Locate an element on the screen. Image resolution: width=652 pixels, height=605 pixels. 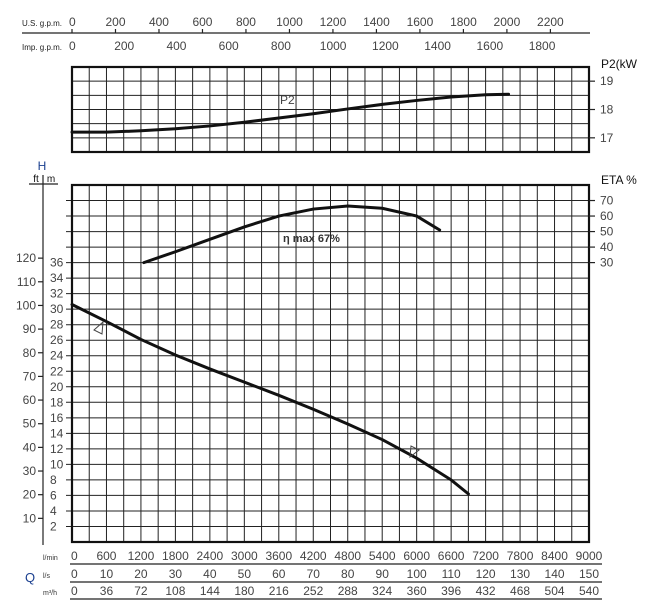
ft-tick: 40 is located at coordinates (30, 447).